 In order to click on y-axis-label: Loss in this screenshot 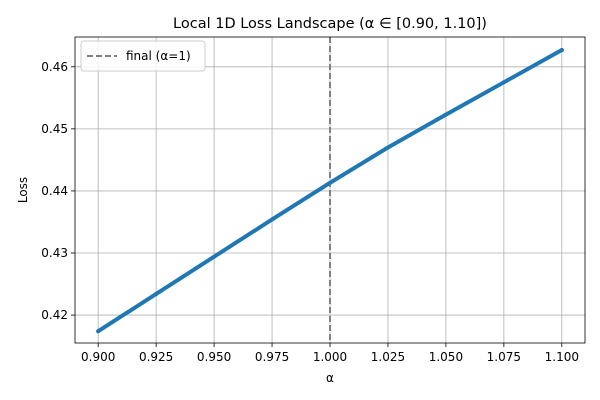, I will do `click(23, 190)`.